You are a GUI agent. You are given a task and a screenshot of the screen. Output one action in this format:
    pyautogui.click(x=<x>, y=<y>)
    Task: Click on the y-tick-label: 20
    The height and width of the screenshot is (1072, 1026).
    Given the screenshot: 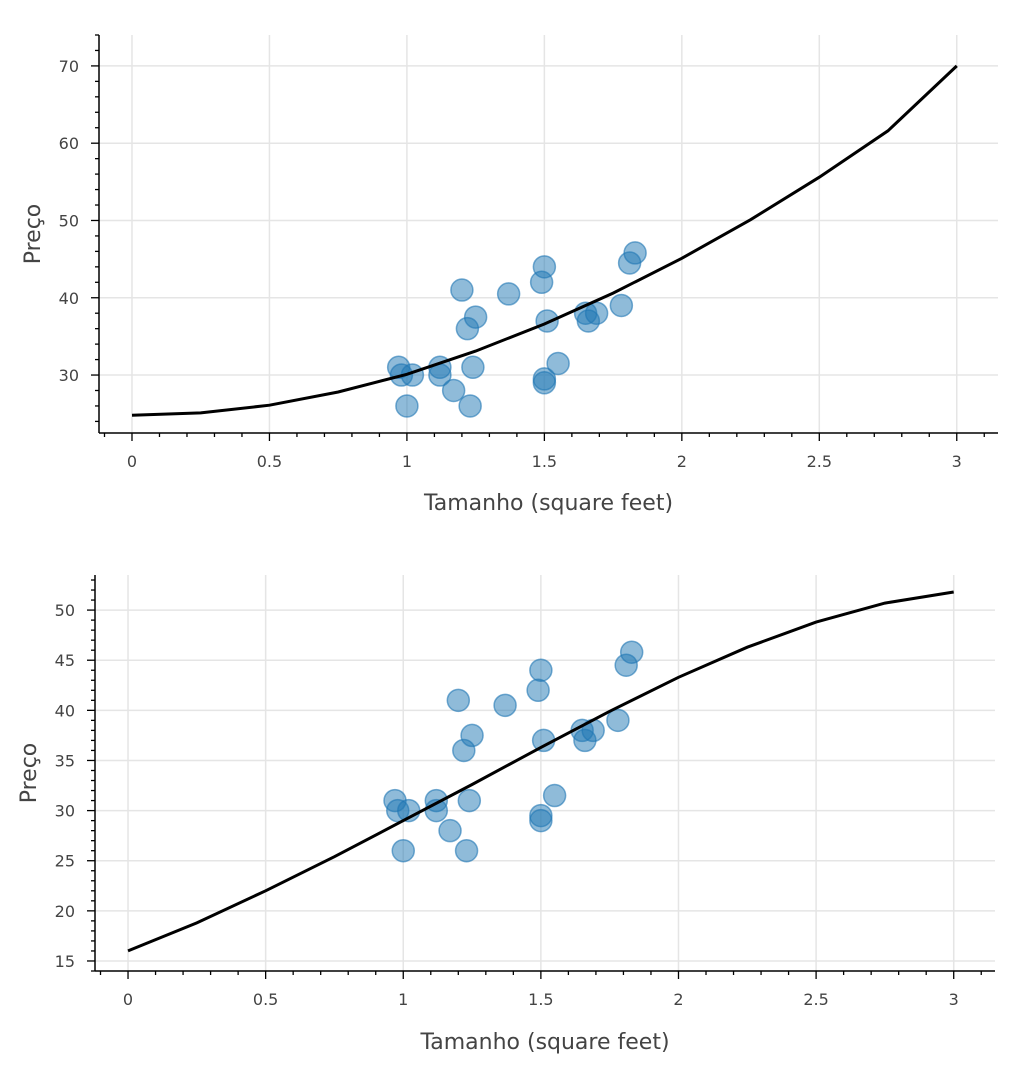 What is the action you would take?
    pyautogui.click(x=65, y=911)
    